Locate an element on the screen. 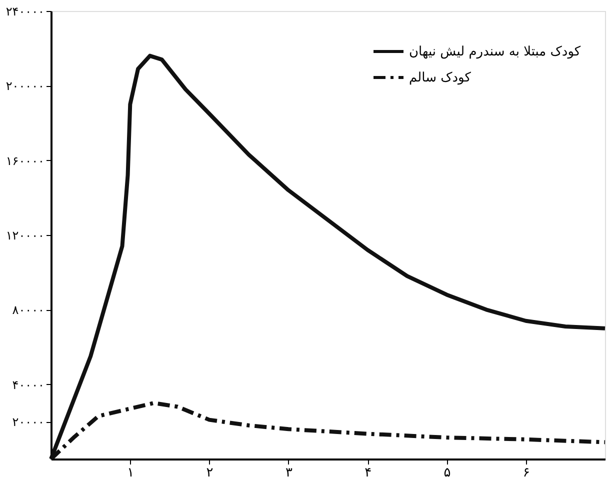  x-tick-label: ۲ is located at coordinates (210, 473).